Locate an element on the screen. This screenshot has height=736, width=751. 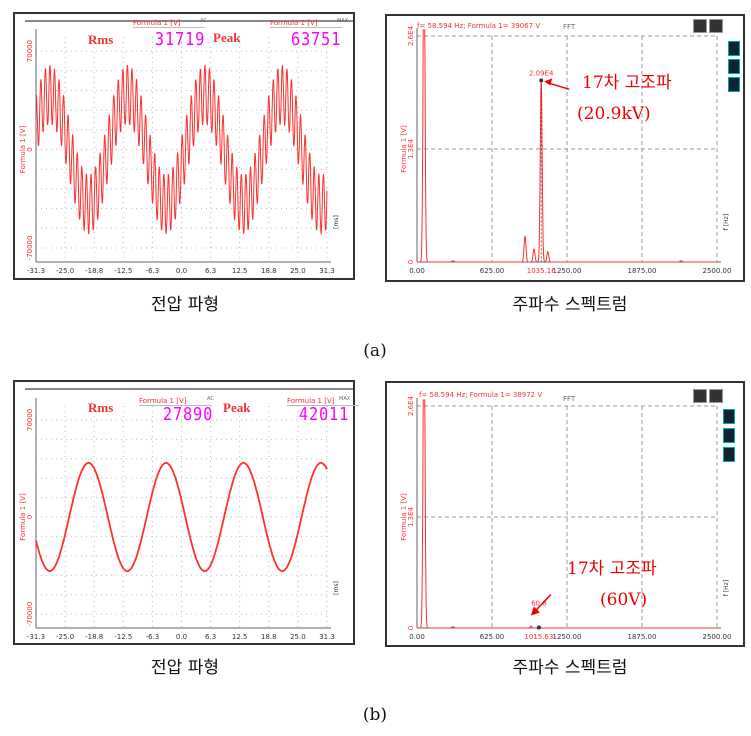
x-tick-label: 0.00 is located at coordinates (417, 637).